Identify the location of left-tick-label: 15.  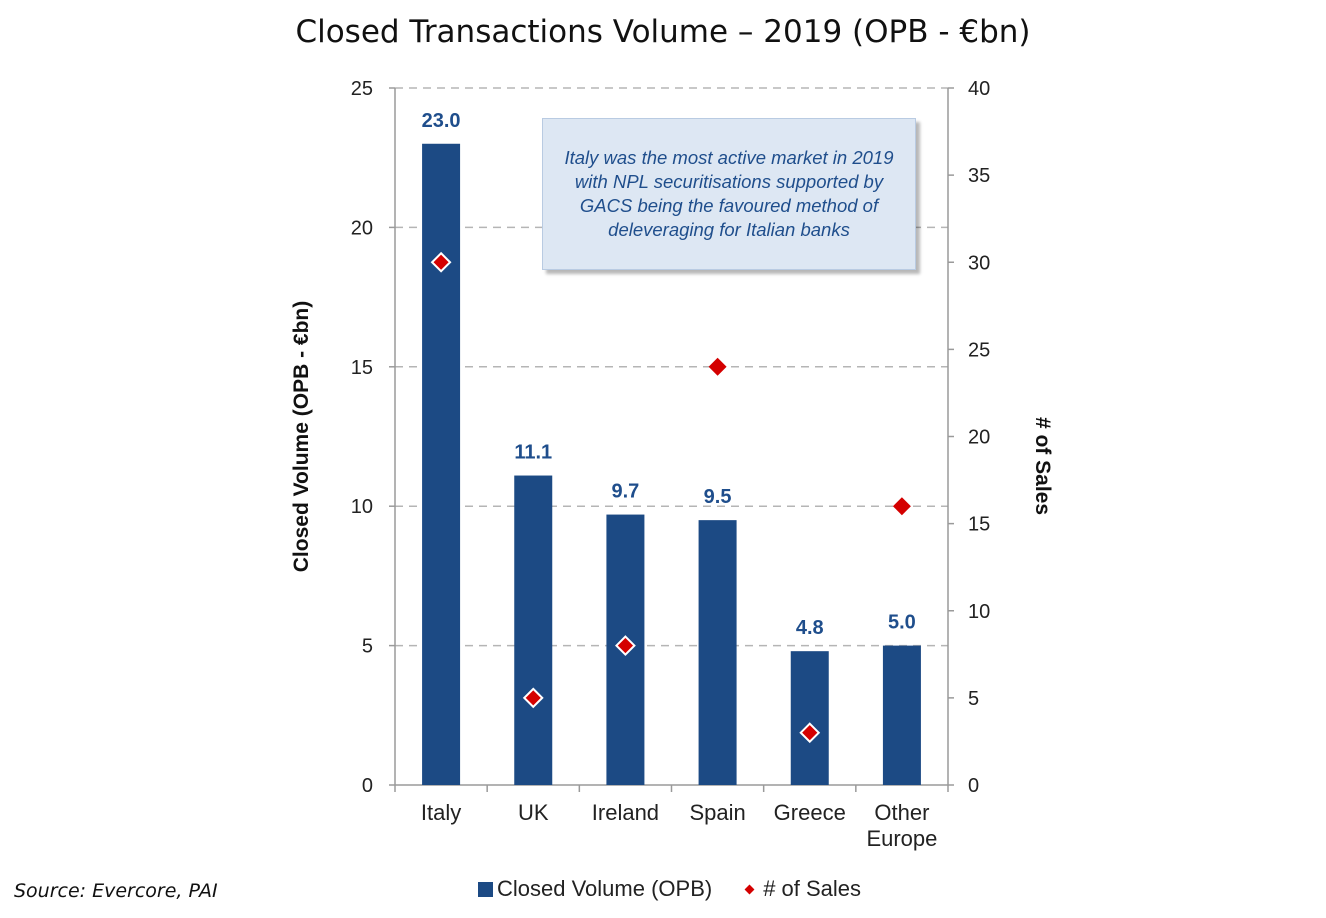
(362, 368).